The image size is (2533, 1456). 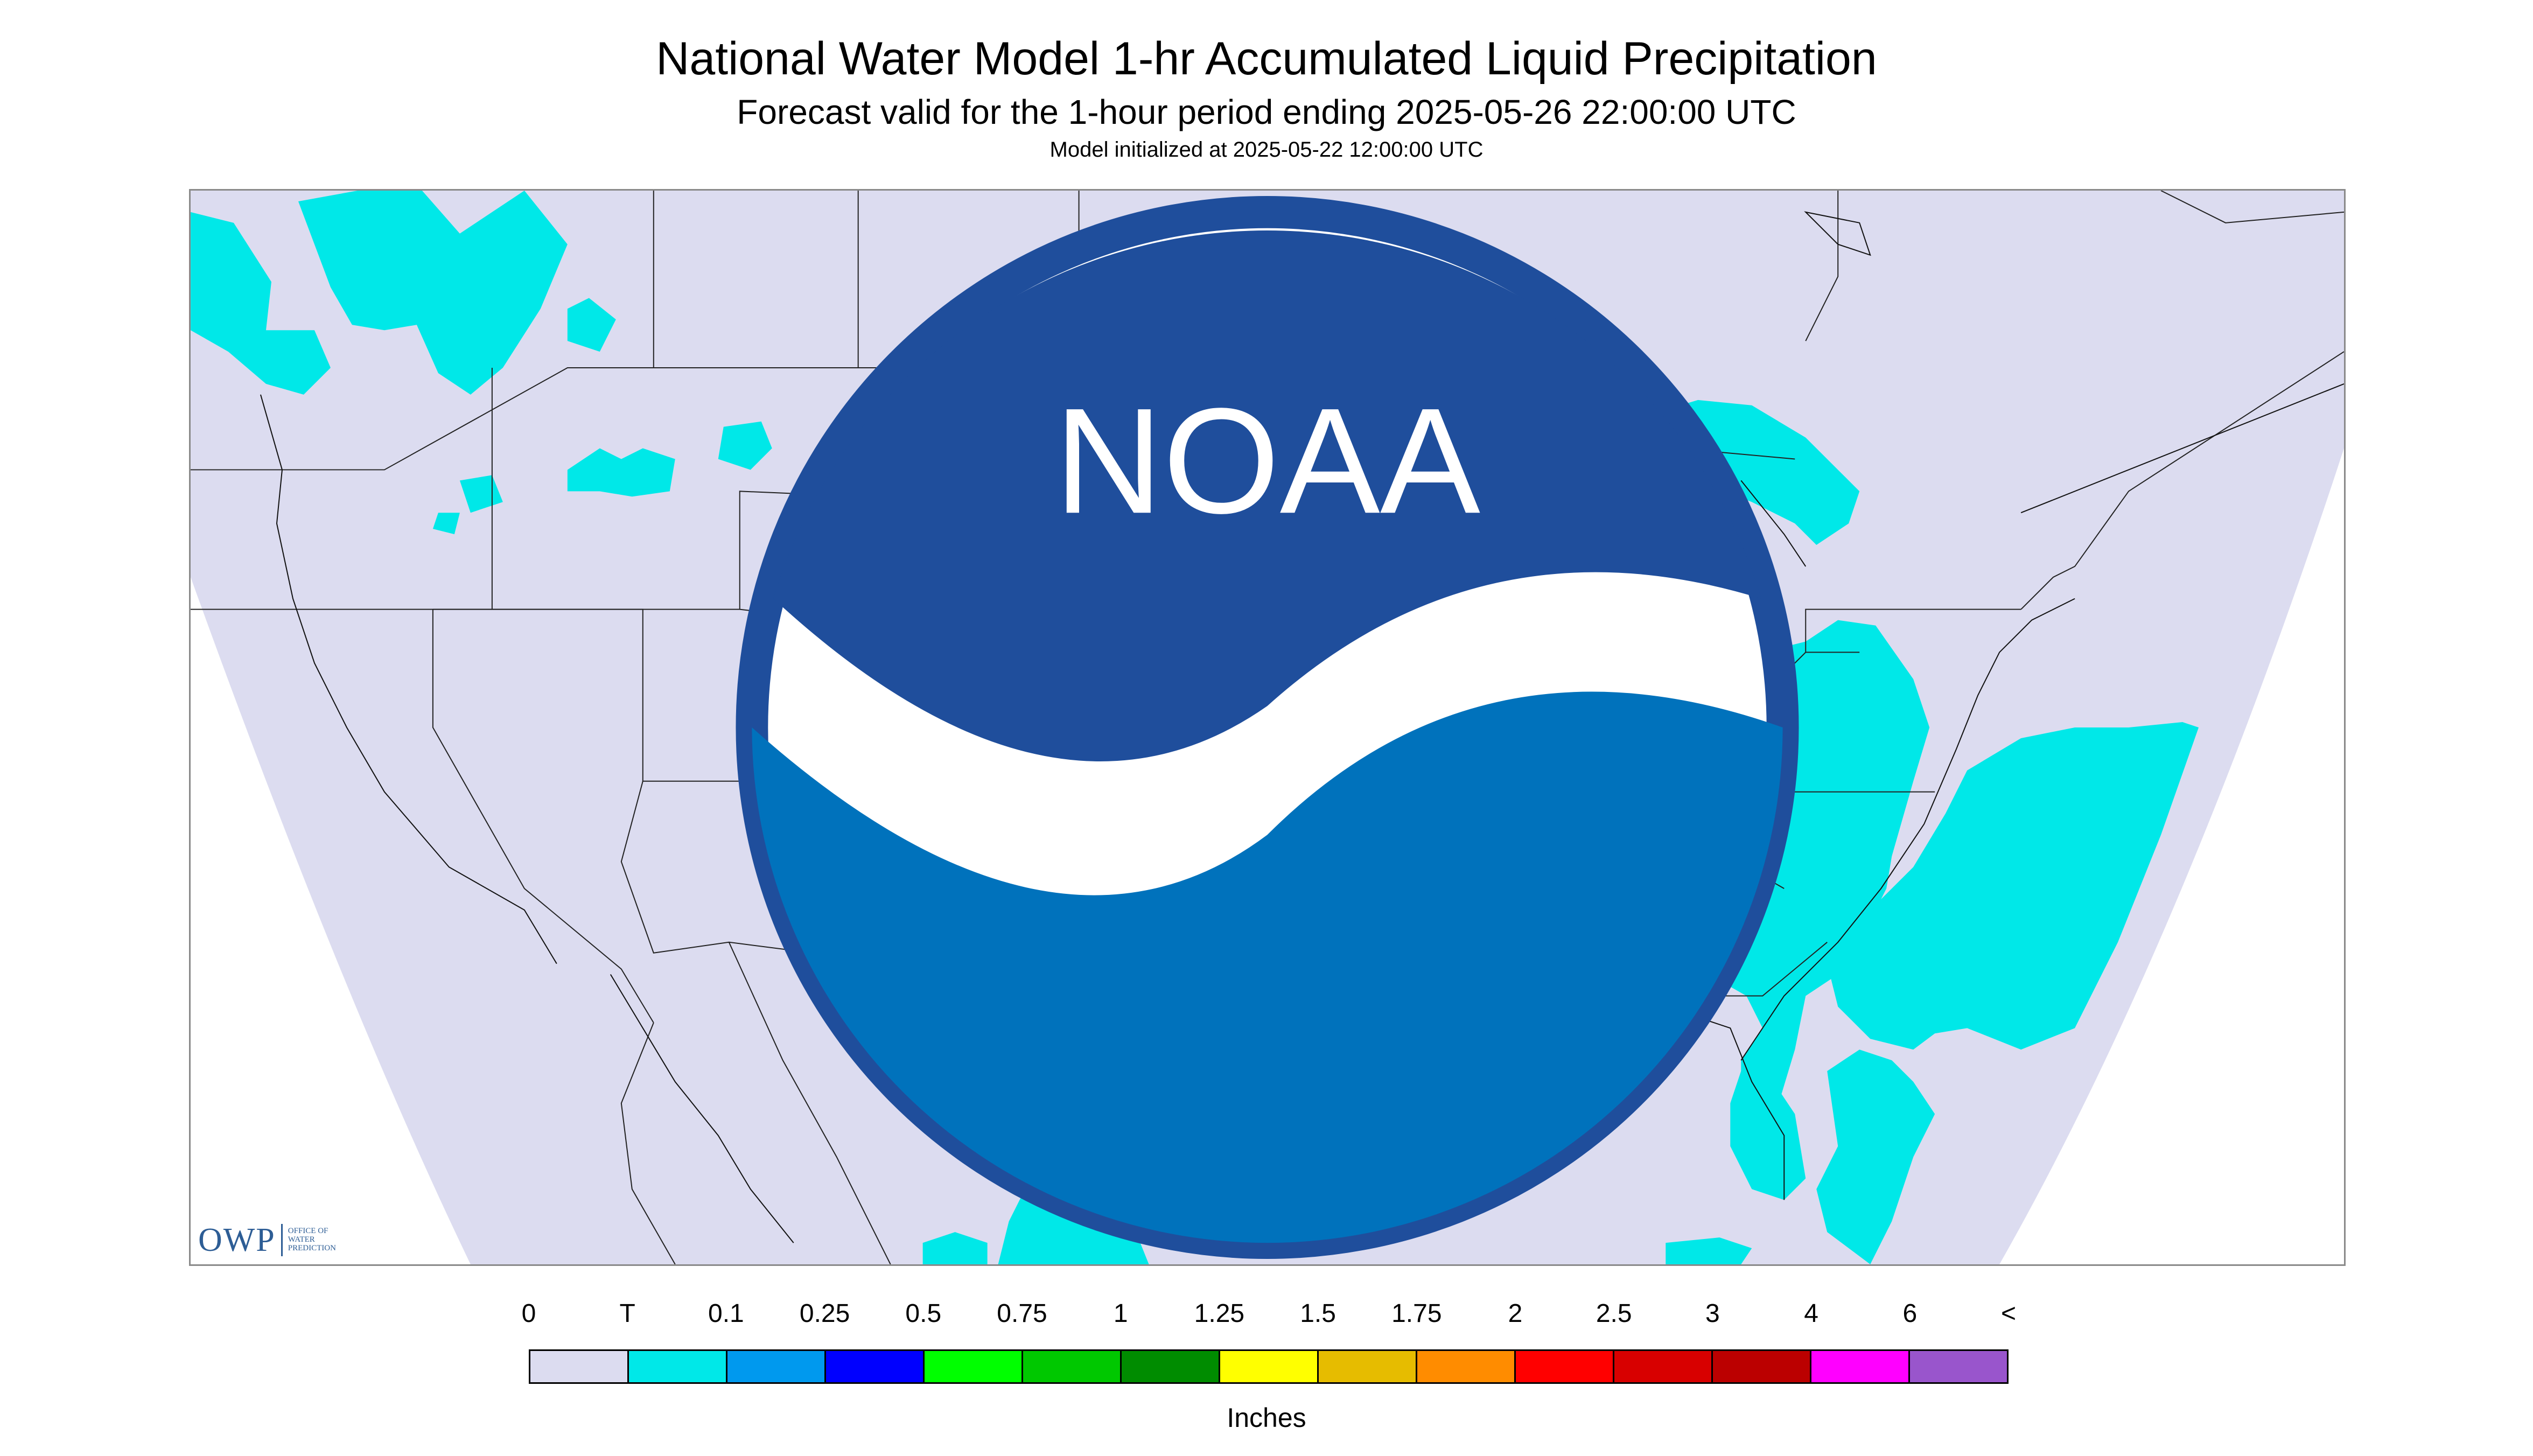 I want to click on legend-units-label: Inches, so click(x=1266, y=1418).